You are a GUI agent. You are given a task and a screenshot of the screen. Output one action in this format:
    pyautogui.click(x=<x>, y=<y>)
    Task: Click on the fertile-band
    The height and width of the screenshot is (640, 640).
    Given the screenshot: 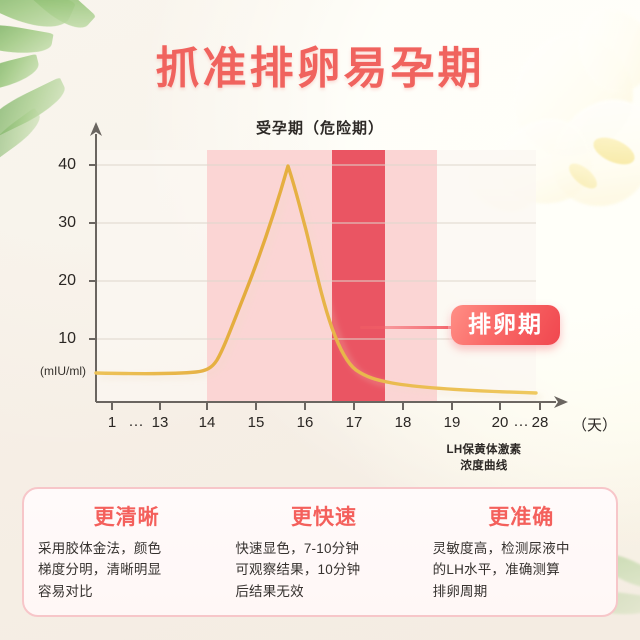 What is the action you would take?
    pyautogui.click(x=322, y=276)
    